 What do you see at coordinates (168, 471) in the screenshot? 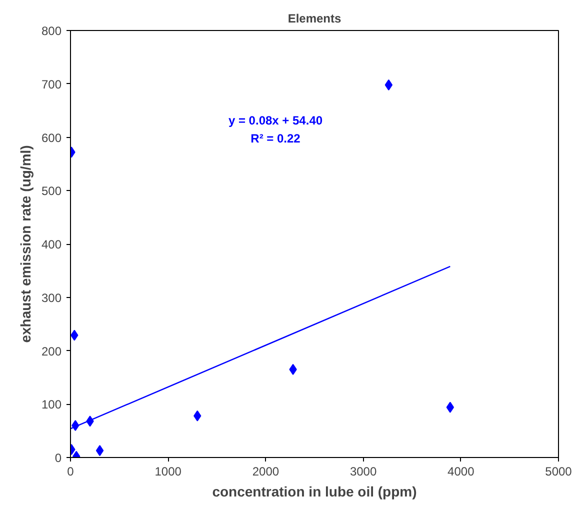
I see `x-tick-label: 1000` at bounding box center [168, 471].